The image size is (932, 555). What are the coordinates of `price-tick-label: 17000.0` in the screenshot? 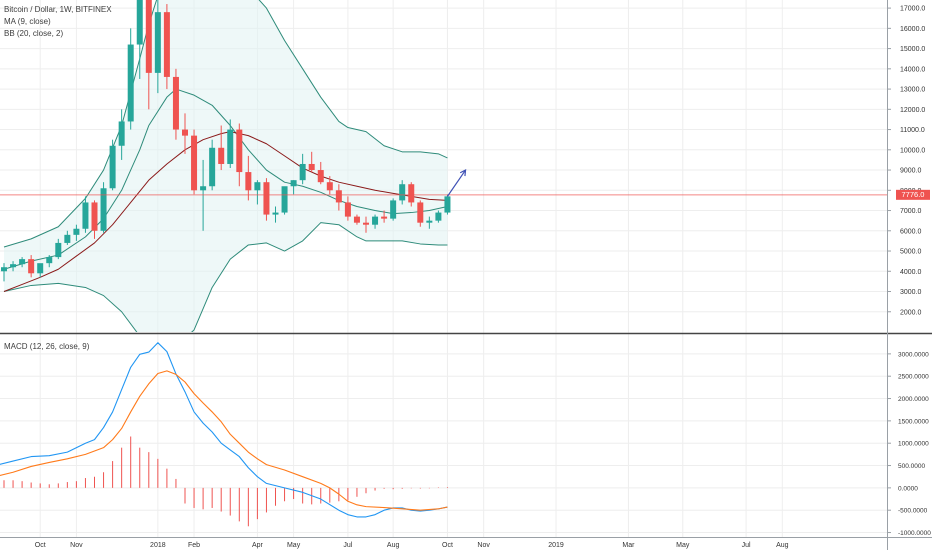 It's located at (912, 9).